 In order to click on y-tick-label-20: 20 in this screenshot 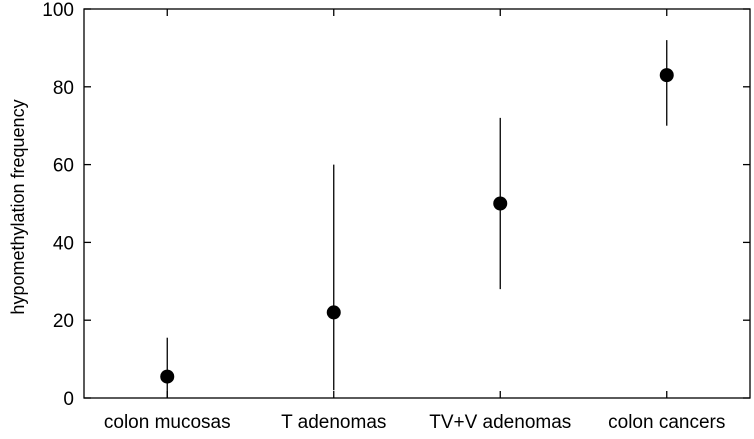, I will do `click(63, 321)`.